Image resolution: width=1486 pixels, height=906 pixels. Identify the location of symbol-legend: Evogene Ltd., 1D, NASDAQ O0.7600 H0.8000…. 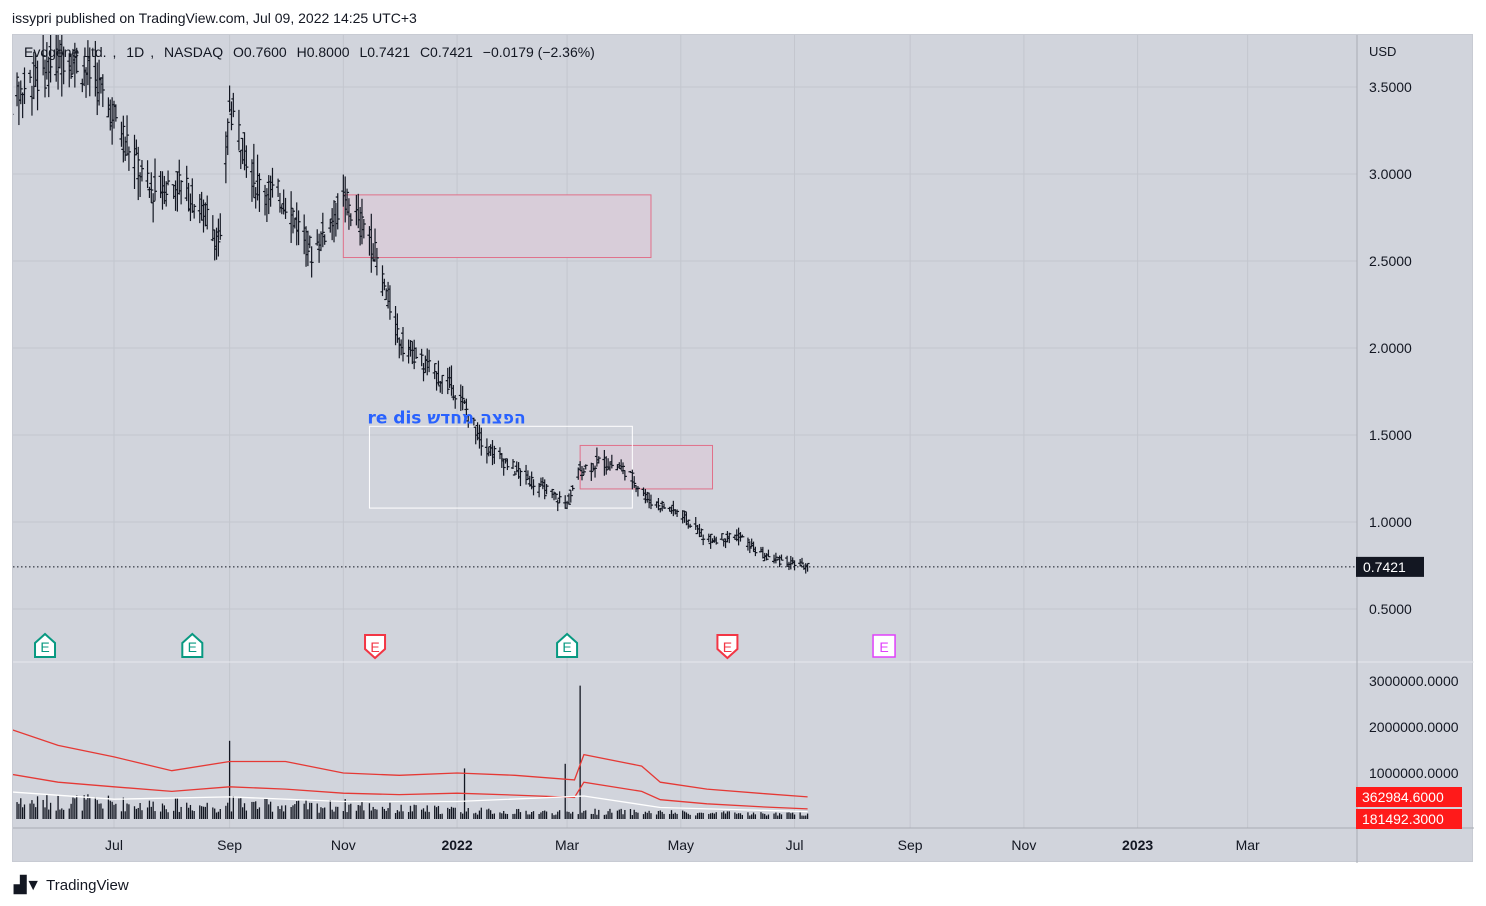
(312, 52).